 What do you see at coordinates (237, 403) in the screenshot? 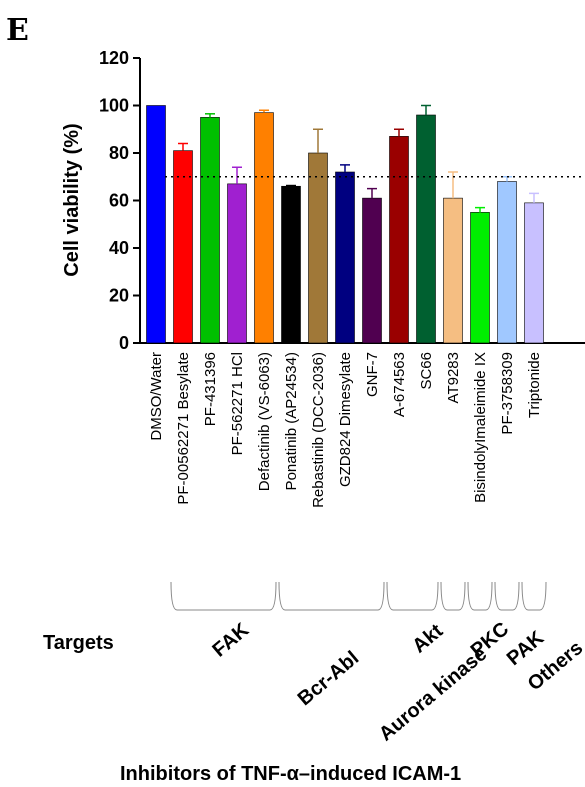
I see `x-tick-label: PF-562271 HCl` at bounding box center [237, 403].